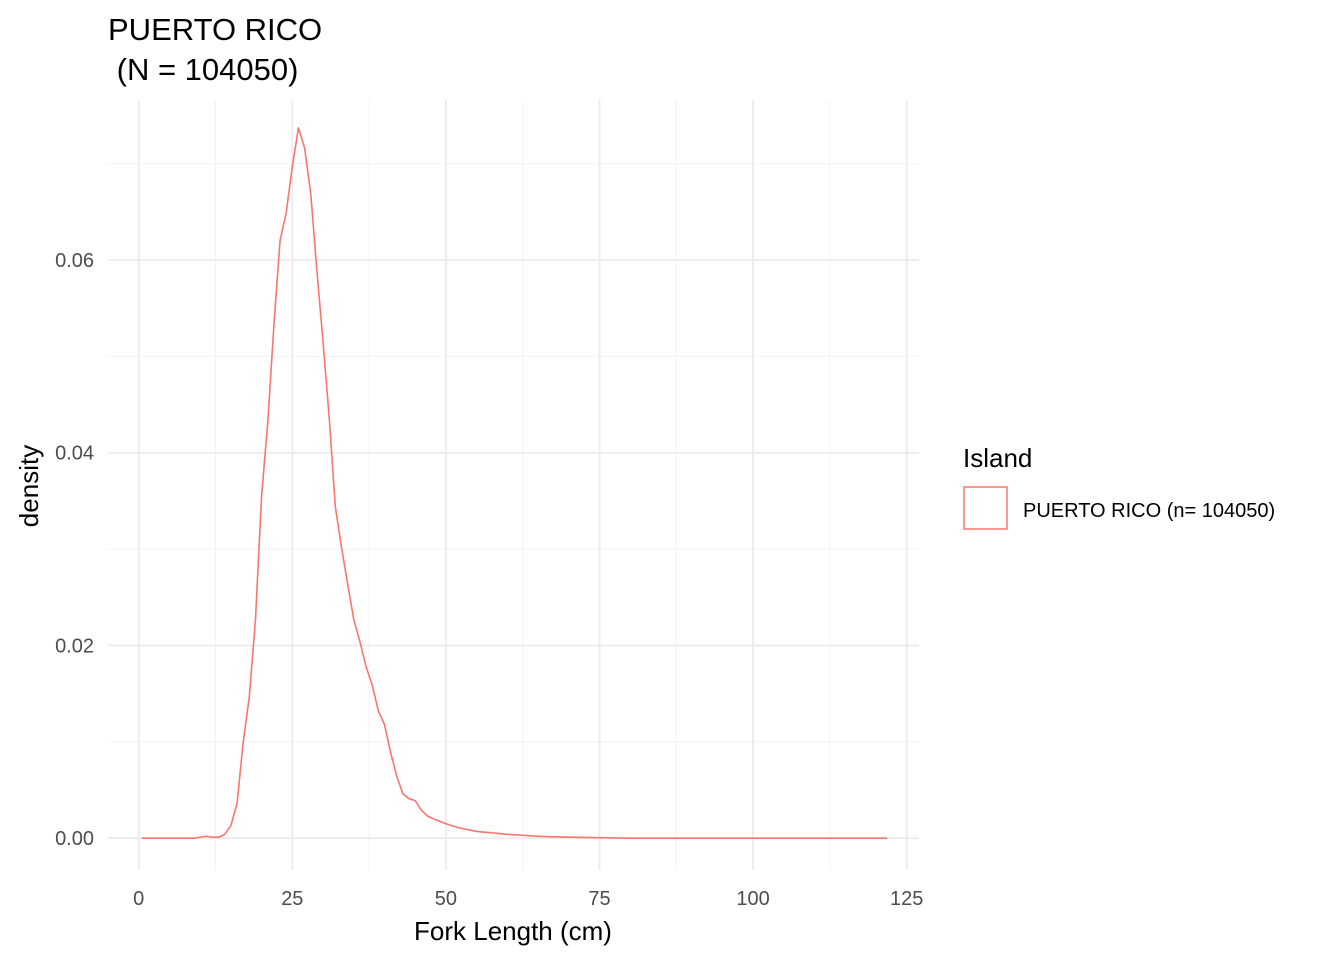  Describe the element at coordinates (29, 486) in the screenshot. I see `y-axis-title: density` at that location.